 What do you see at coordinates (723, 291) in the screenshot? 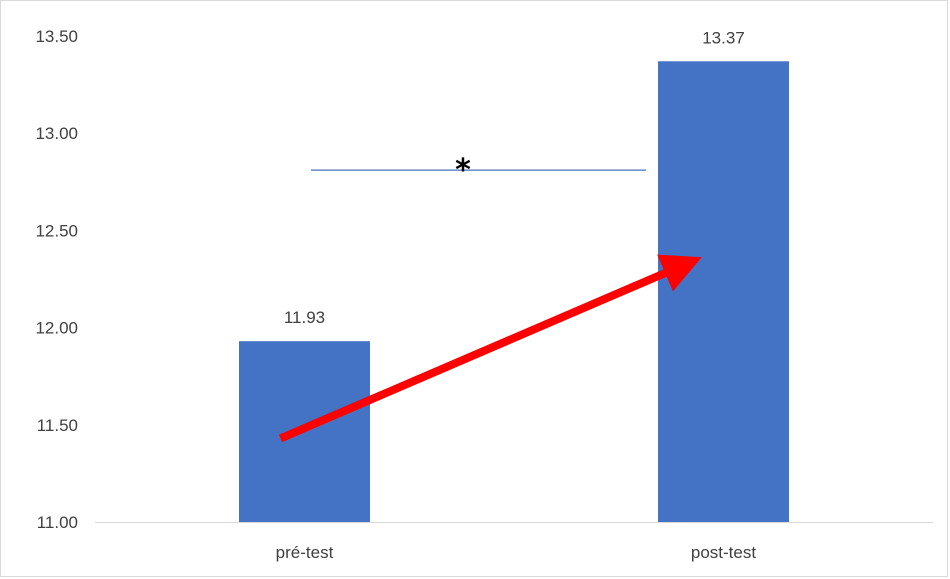
I see `bar` at bounding box center [723, 291].